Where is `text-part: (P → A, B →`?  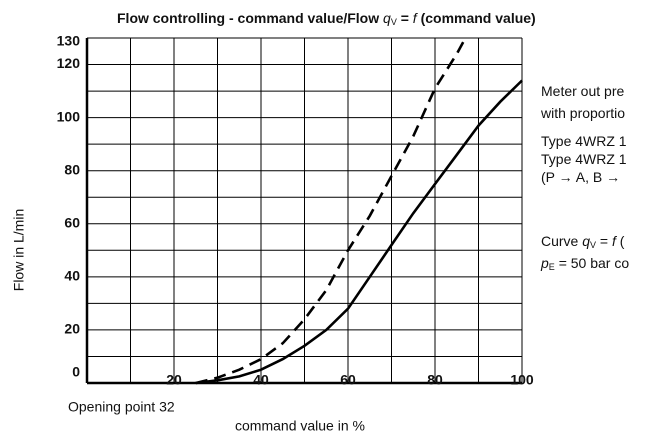
text-part: (P → A, B → is located at coordinates (580, 177).